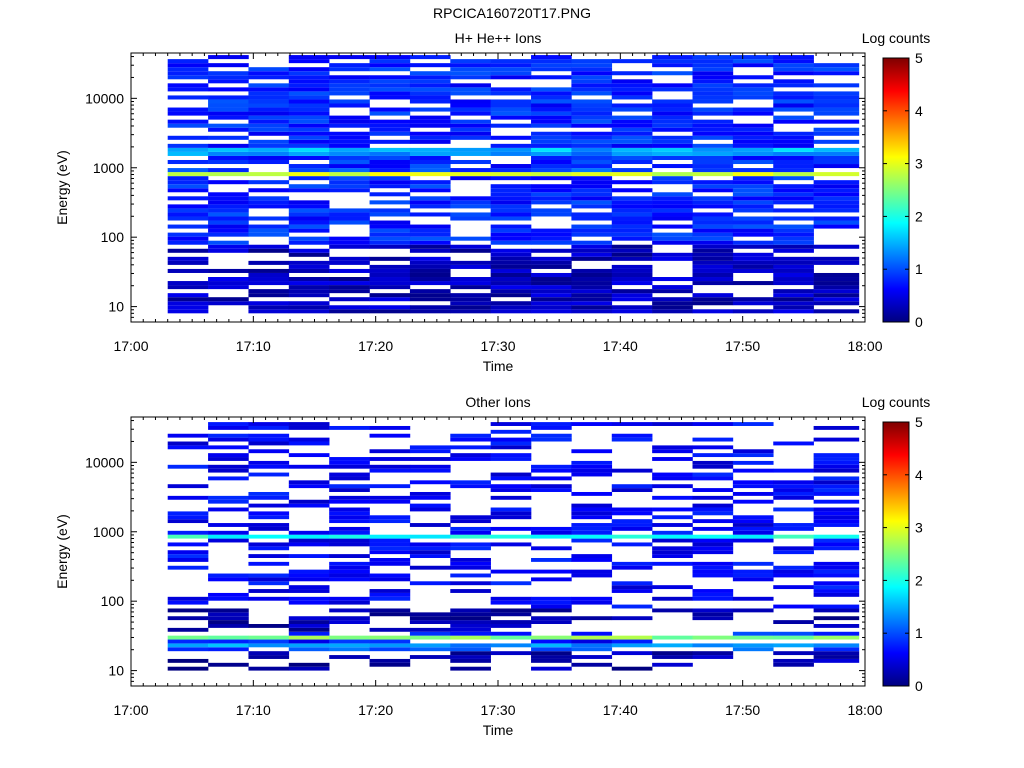 The image size is (1024, 768). What do you see at coordinates (919, 164) in the screenshot?
I see `colorbar-tick-label: 3` at bounding box center [919, 164].